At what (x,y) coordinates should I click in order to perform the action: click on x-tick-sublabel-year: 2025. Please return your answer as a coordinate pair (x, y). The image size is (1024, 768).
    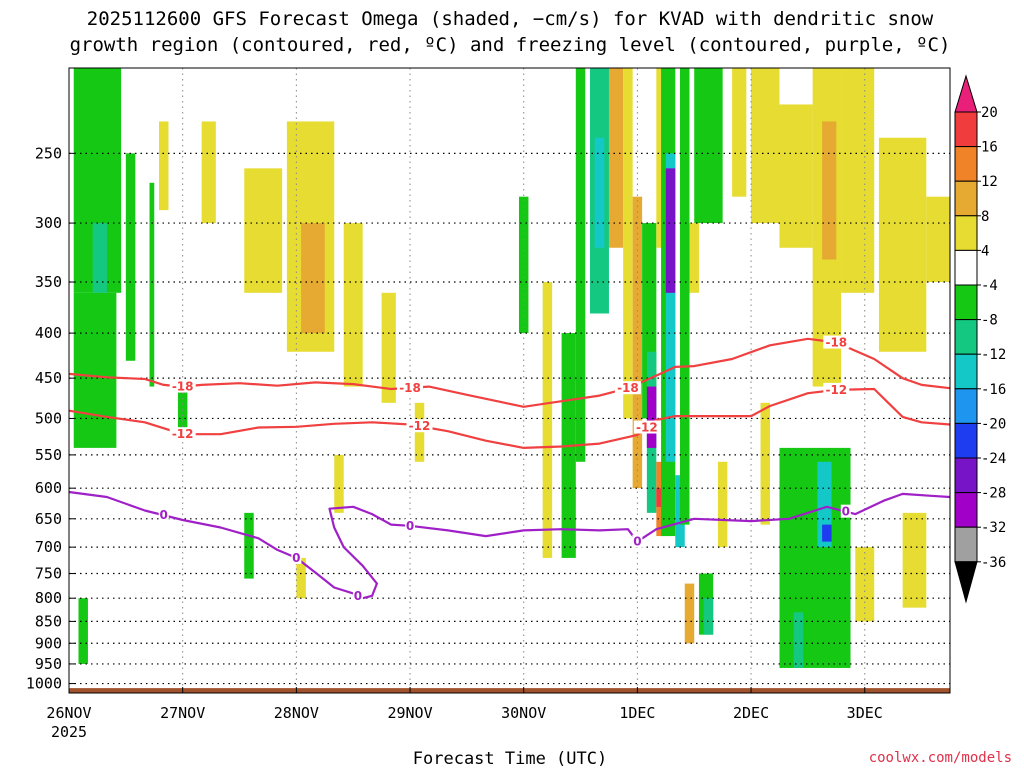
    Looking at the image, I should click on (69, 732).